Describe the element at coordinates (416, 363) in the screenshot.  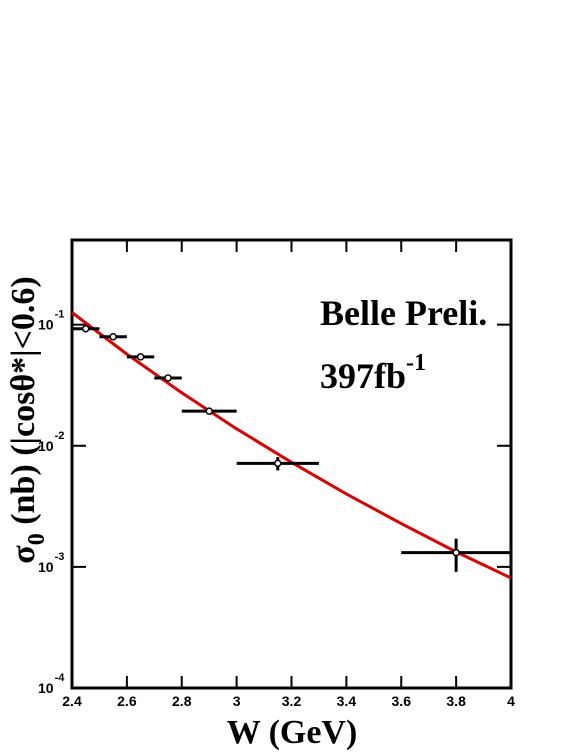
I see `annotation-superscript: -1` at that location.